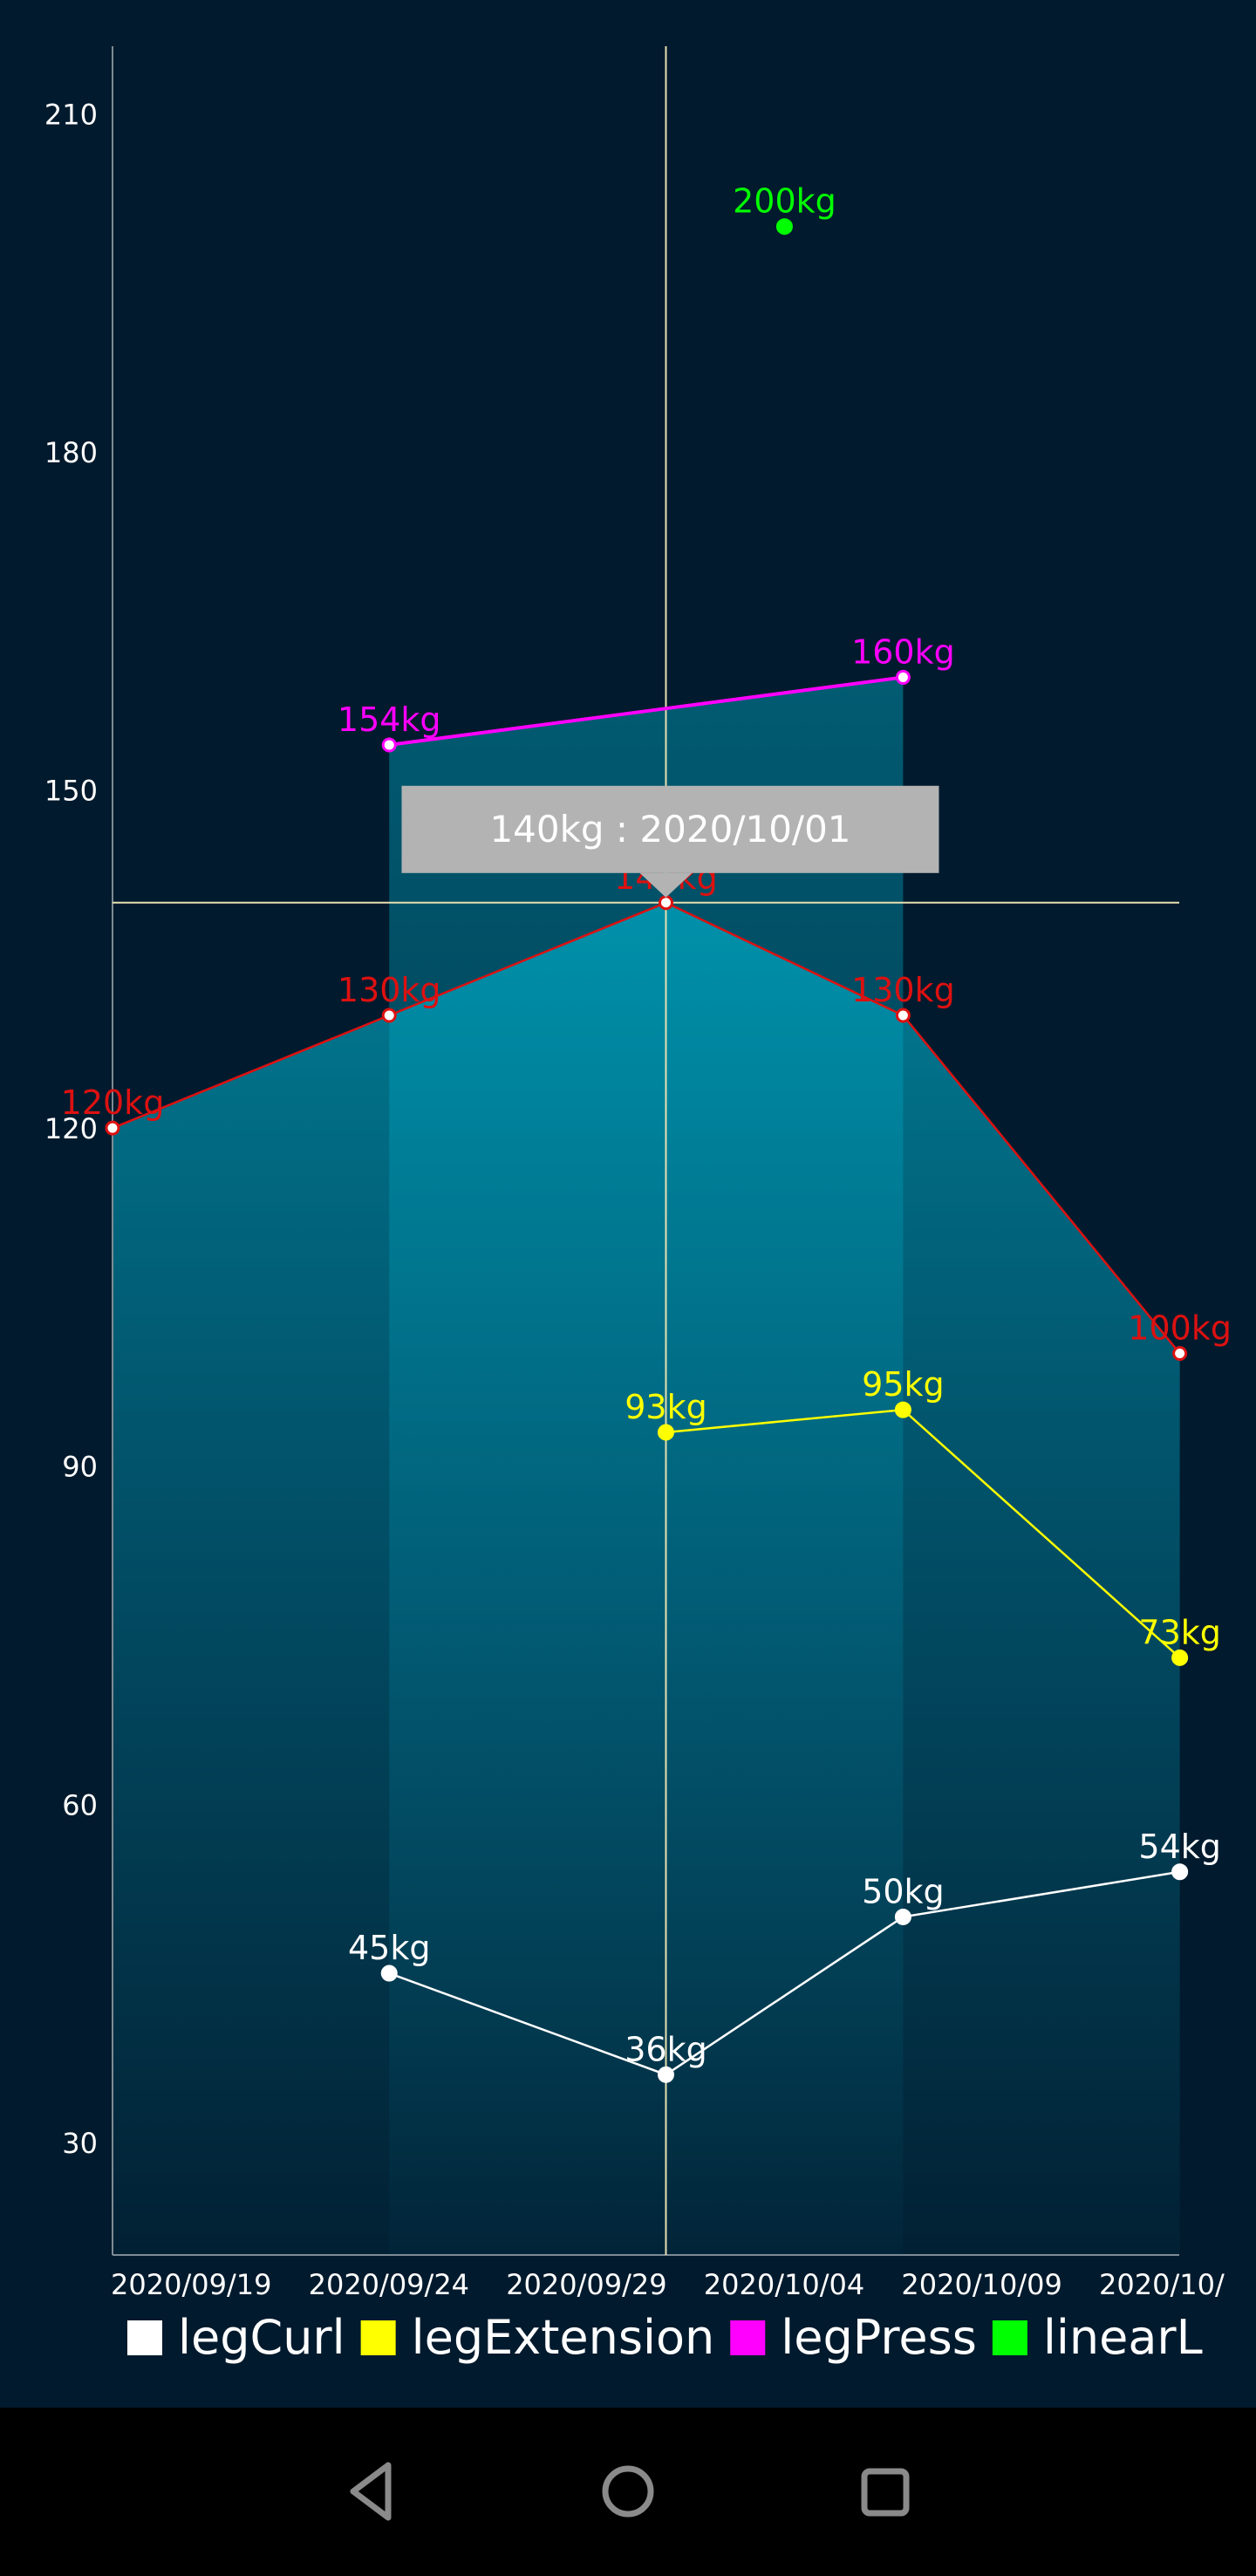 This screenshot has height=2576, width=1256. What do you see at coordinates (191, 2284) in the screenshot?
I see `x-tick-label: 2020/09/19` at bounding box center [191, 2284].